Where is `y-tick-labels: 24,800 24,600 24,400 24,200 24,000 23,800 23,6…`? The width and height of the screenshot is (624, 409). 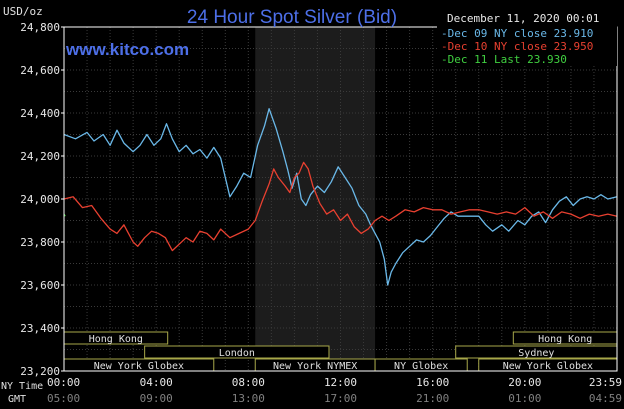 y-tick-labels: 24,800 24,600 24,400 24,200 24,000 23,800 23,6… is located at coordinates (42, 199).